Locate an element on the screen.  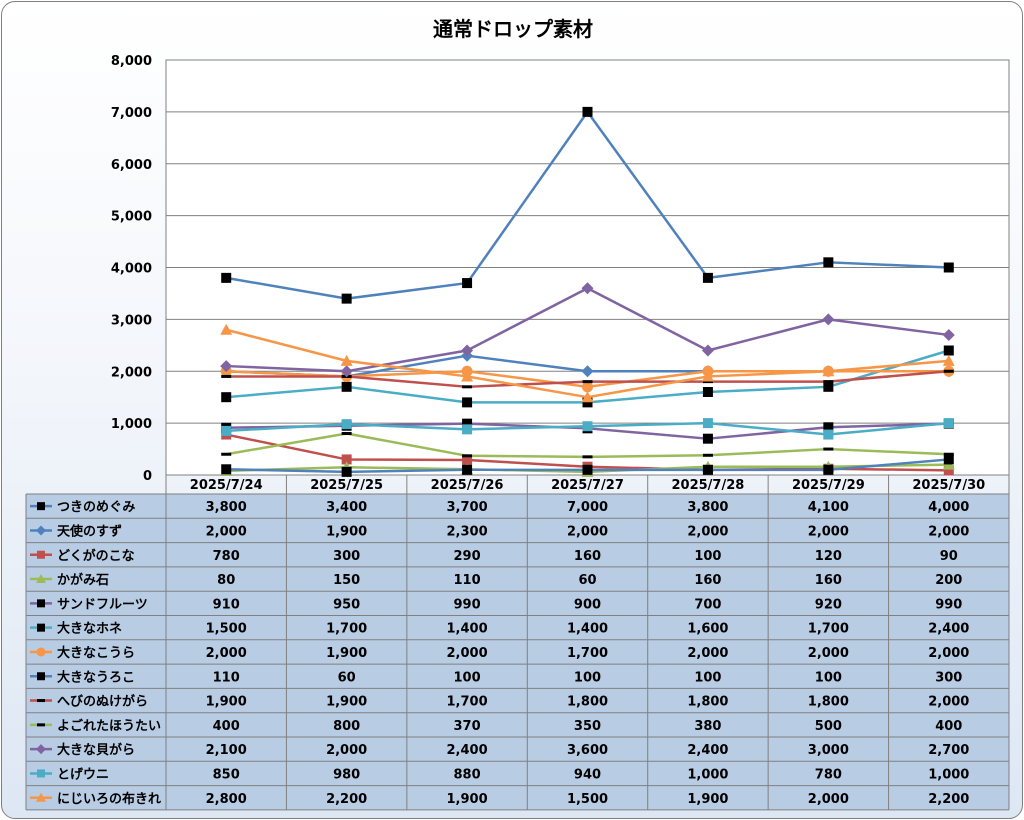
legend-entry: 大きなこうら is located at coordinates (82, 653).